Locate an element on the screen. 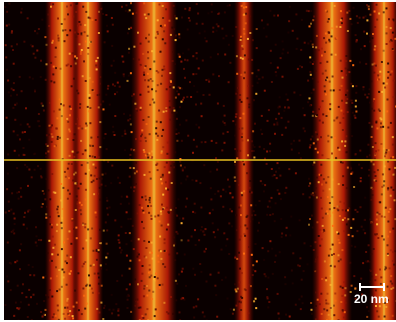 This screenshot has width=396, height=322. scale-bar-line is located at coordinates (372, 287).